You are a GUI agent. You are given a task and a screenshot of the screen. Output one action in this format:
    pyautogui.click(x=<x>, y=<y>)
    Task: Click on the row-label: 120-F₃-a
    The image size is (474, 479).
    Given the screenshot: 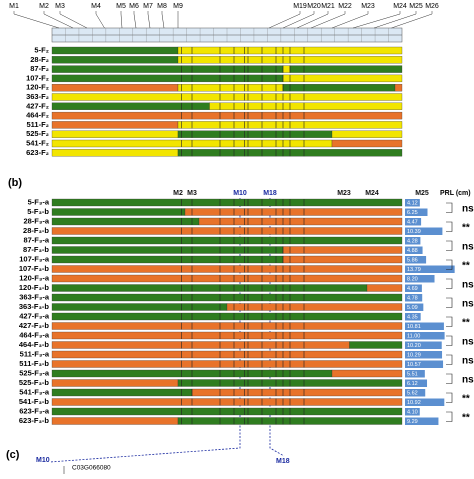 What is the action you would take?
    pyautogui.click(x=34, y=277)
    